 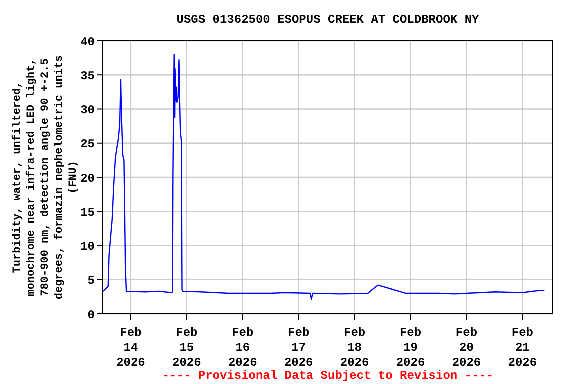 What do you see at coordinates (328, 20) in the screenshot?
I see `chart-title: USGS 01362500 ESOPUS CREEK AT COLDBROOK NY` at bounding box center [328, 20].